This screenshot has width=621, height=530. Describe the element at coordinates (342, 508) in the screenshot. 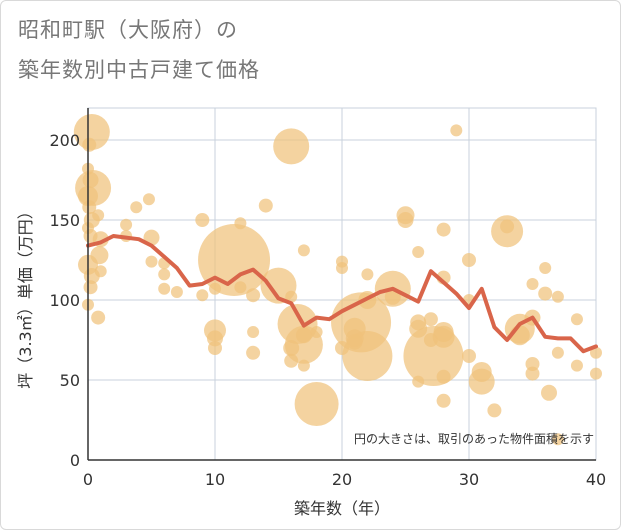

I see `x-axis-label: 築年数（年）` at that location.